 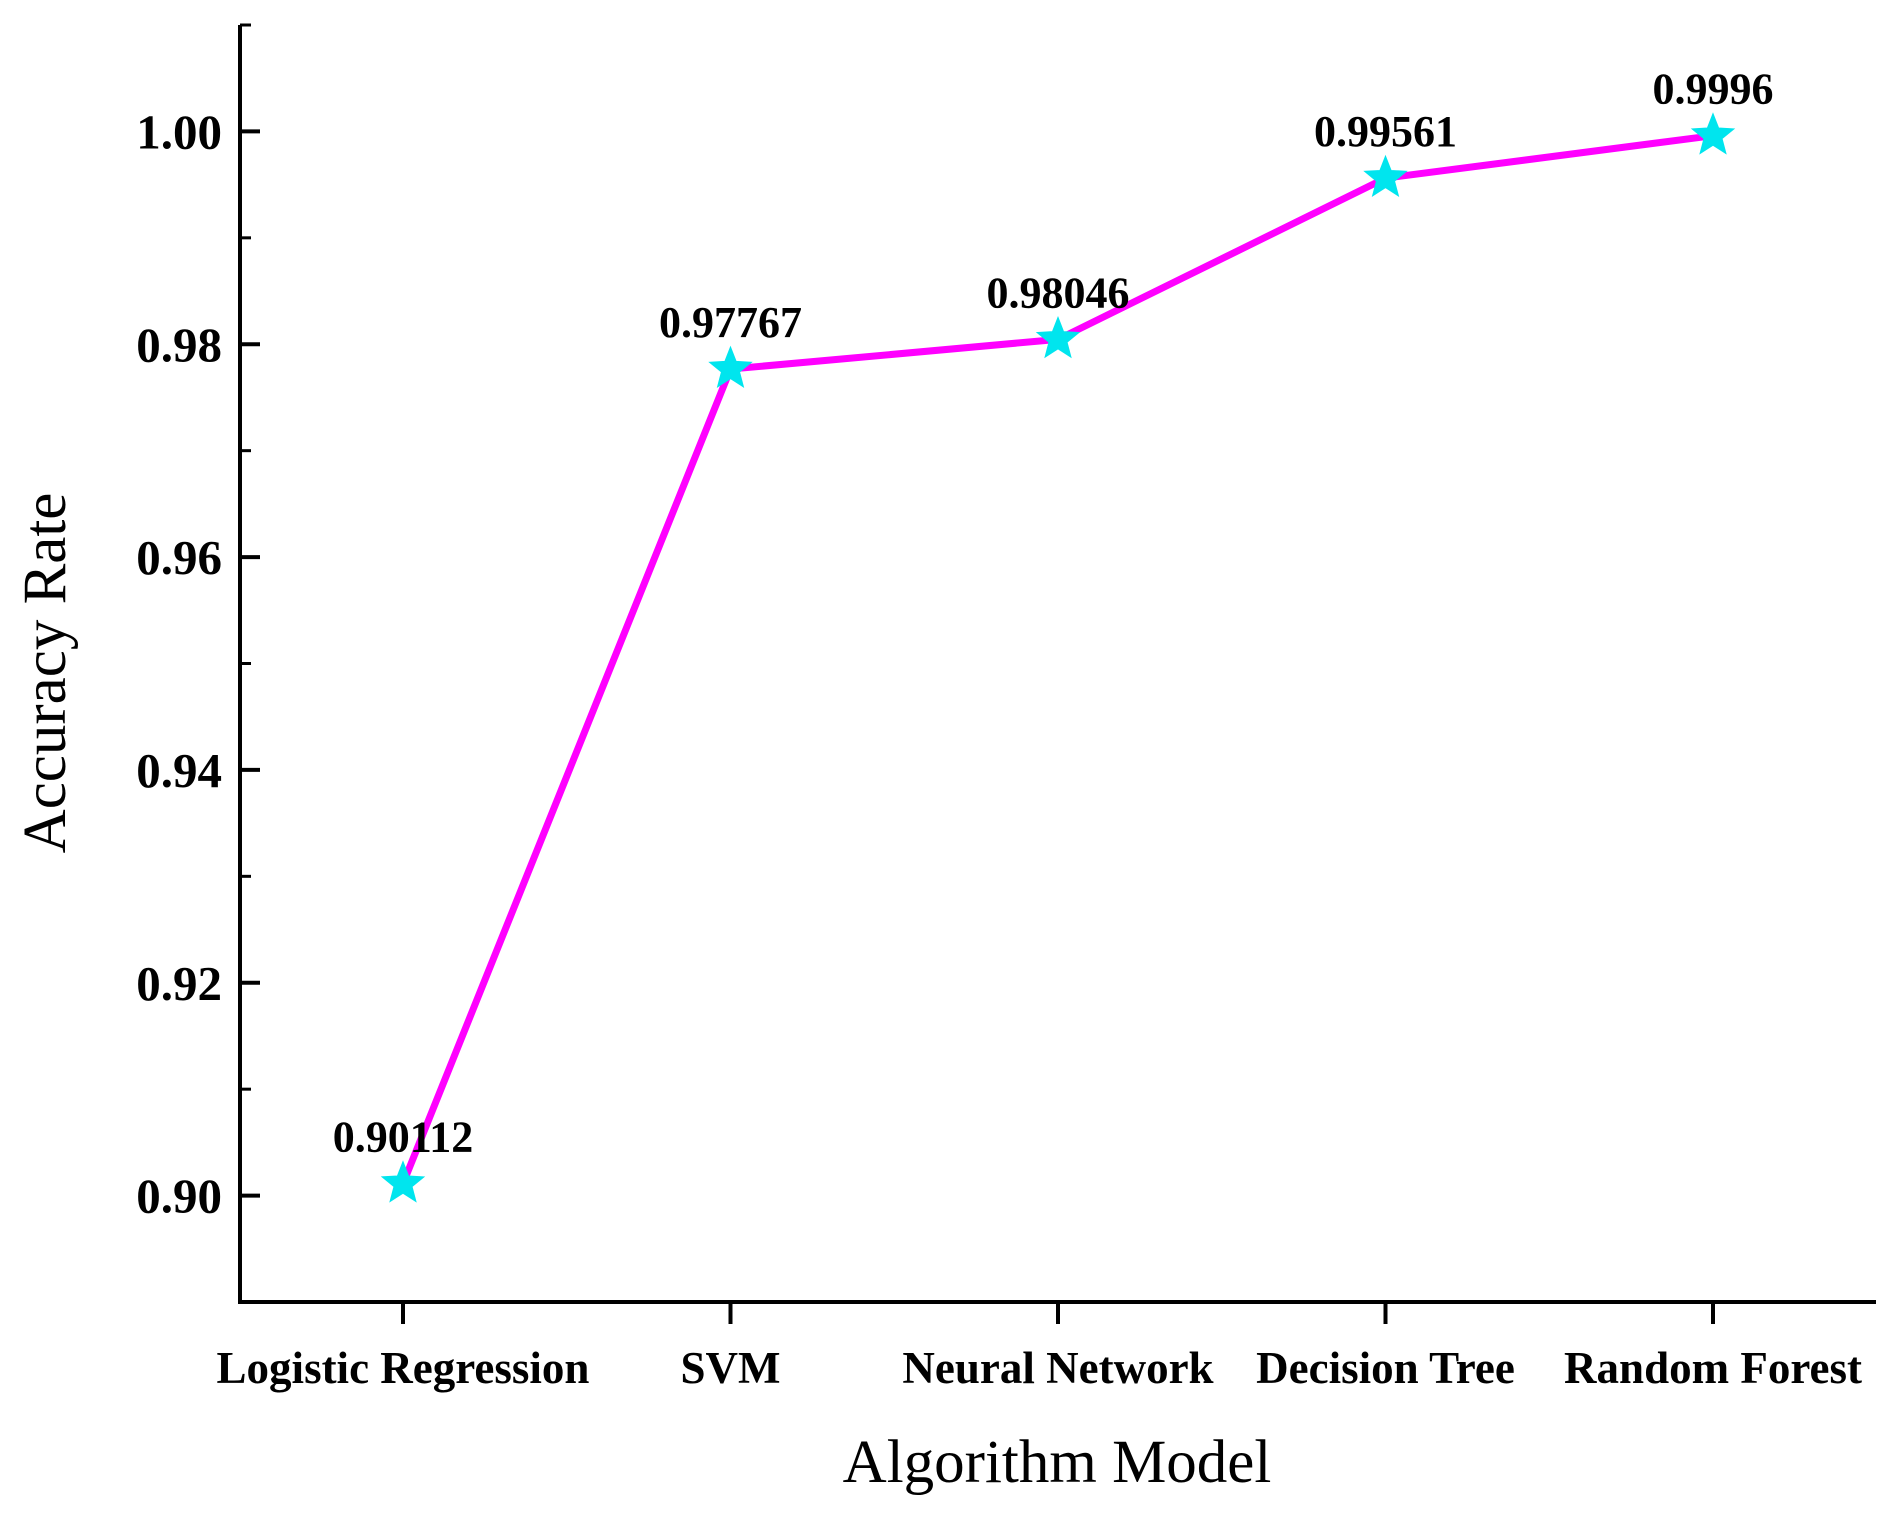 I want to click on y-tick-label: 0.94, so click(x=179, y=770).